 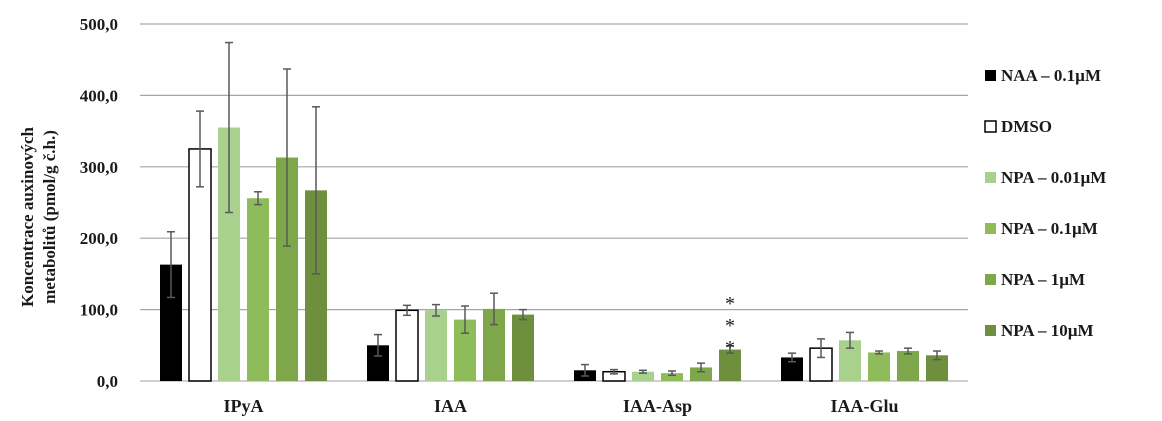 I want to click on legend-label: NPA – 0.1µM, so click(x=1049, y=228).